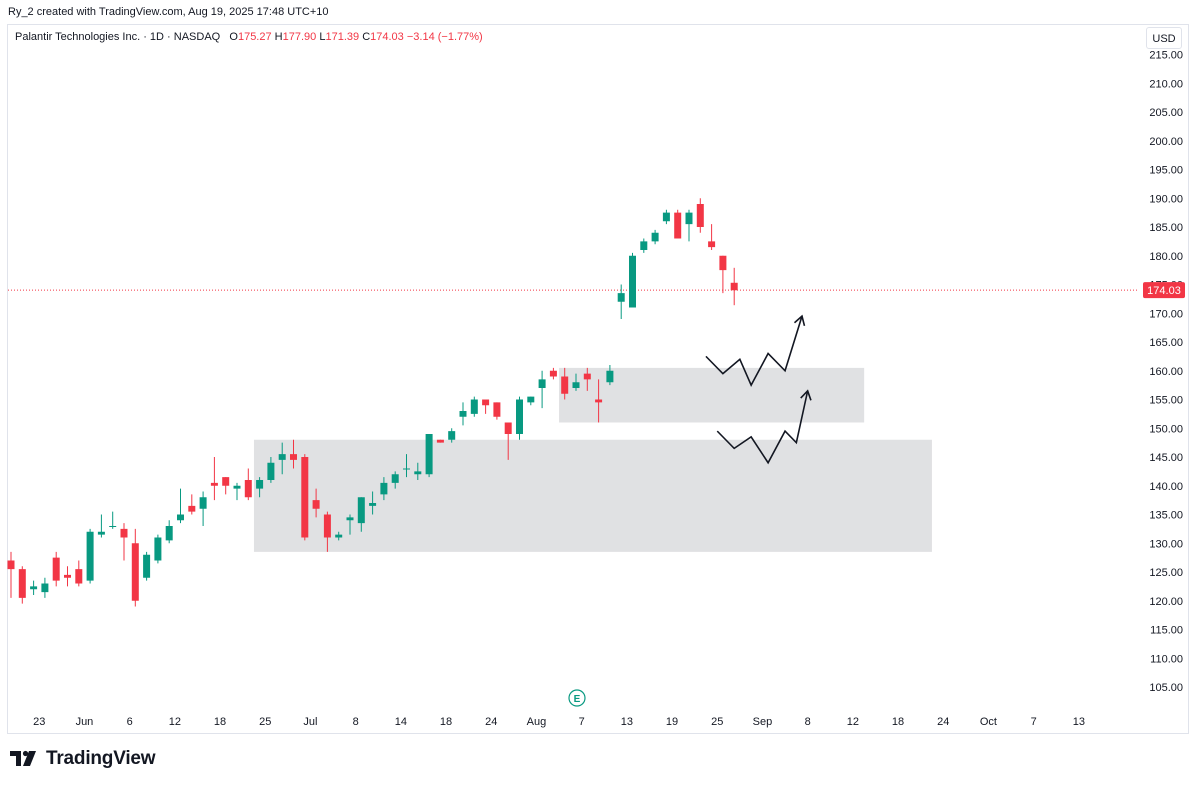  What do you see at coordinates (130, 722) in the screenshot?
I see `x-tick-label: 6` at bounding box center [130, 722].